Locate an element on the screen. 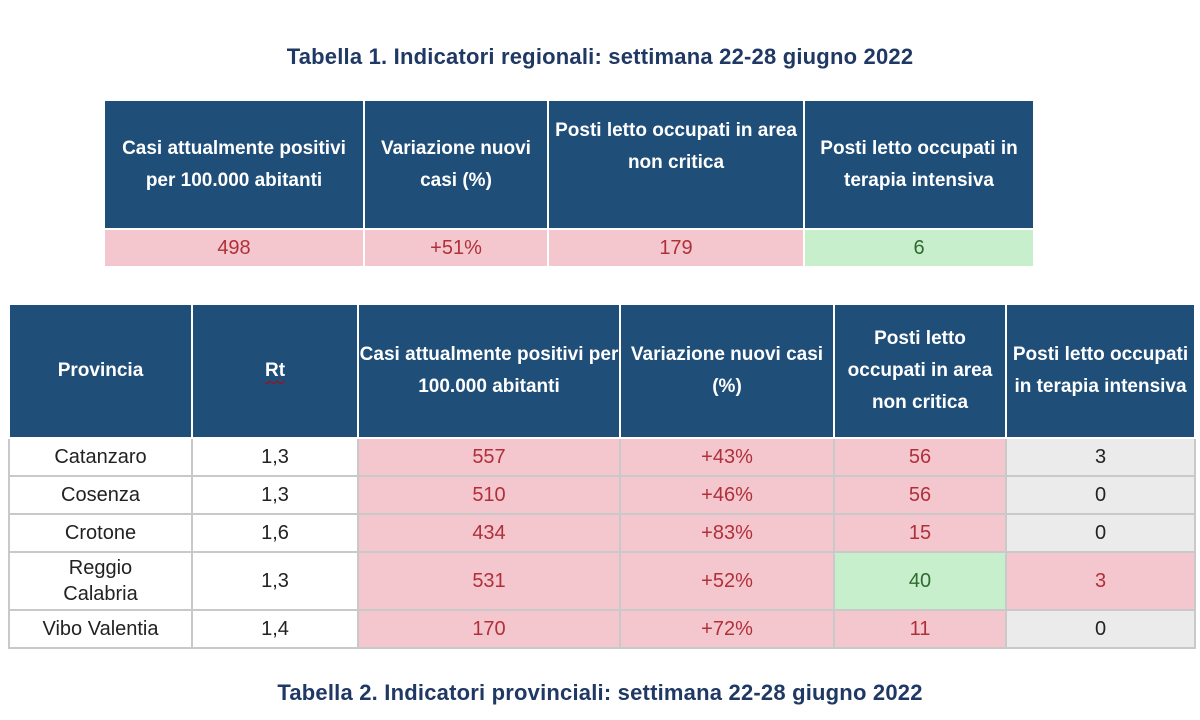  value-posti-non-critica: 179 is located at coordinates (676, 248).